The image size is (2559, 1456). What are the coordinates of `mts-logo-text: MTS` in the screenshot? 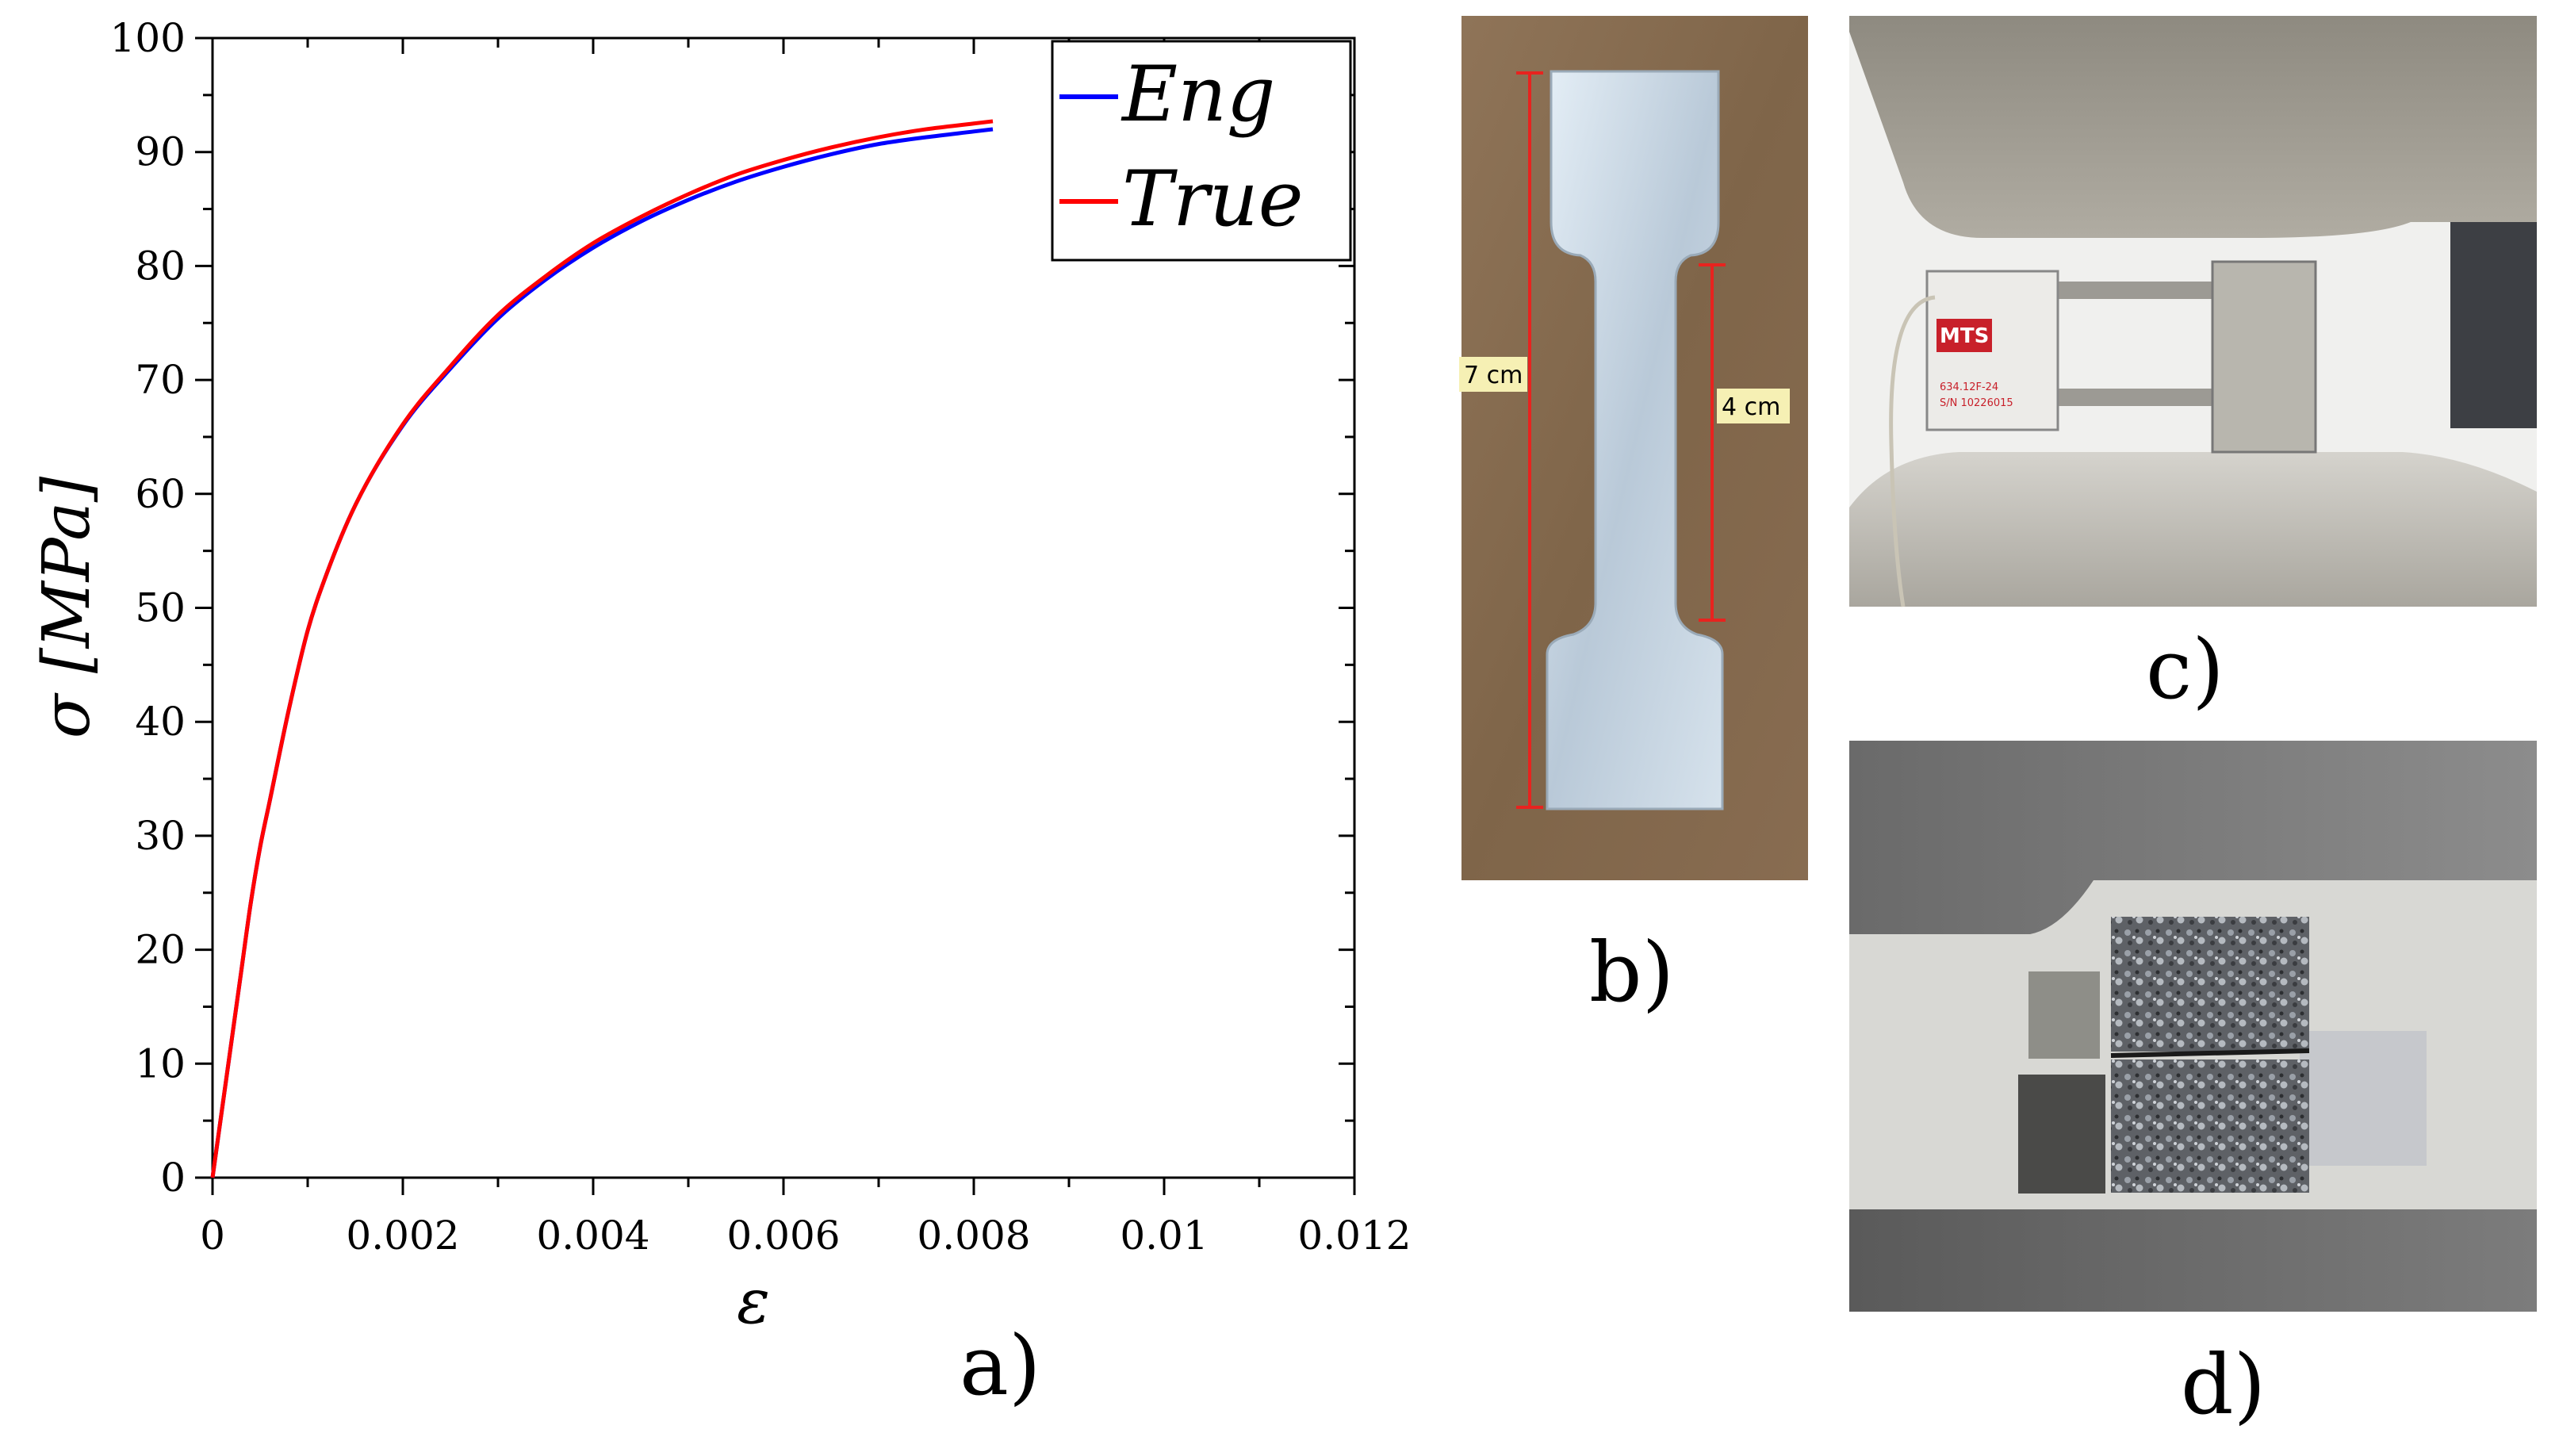 It's located at (1964, 336).